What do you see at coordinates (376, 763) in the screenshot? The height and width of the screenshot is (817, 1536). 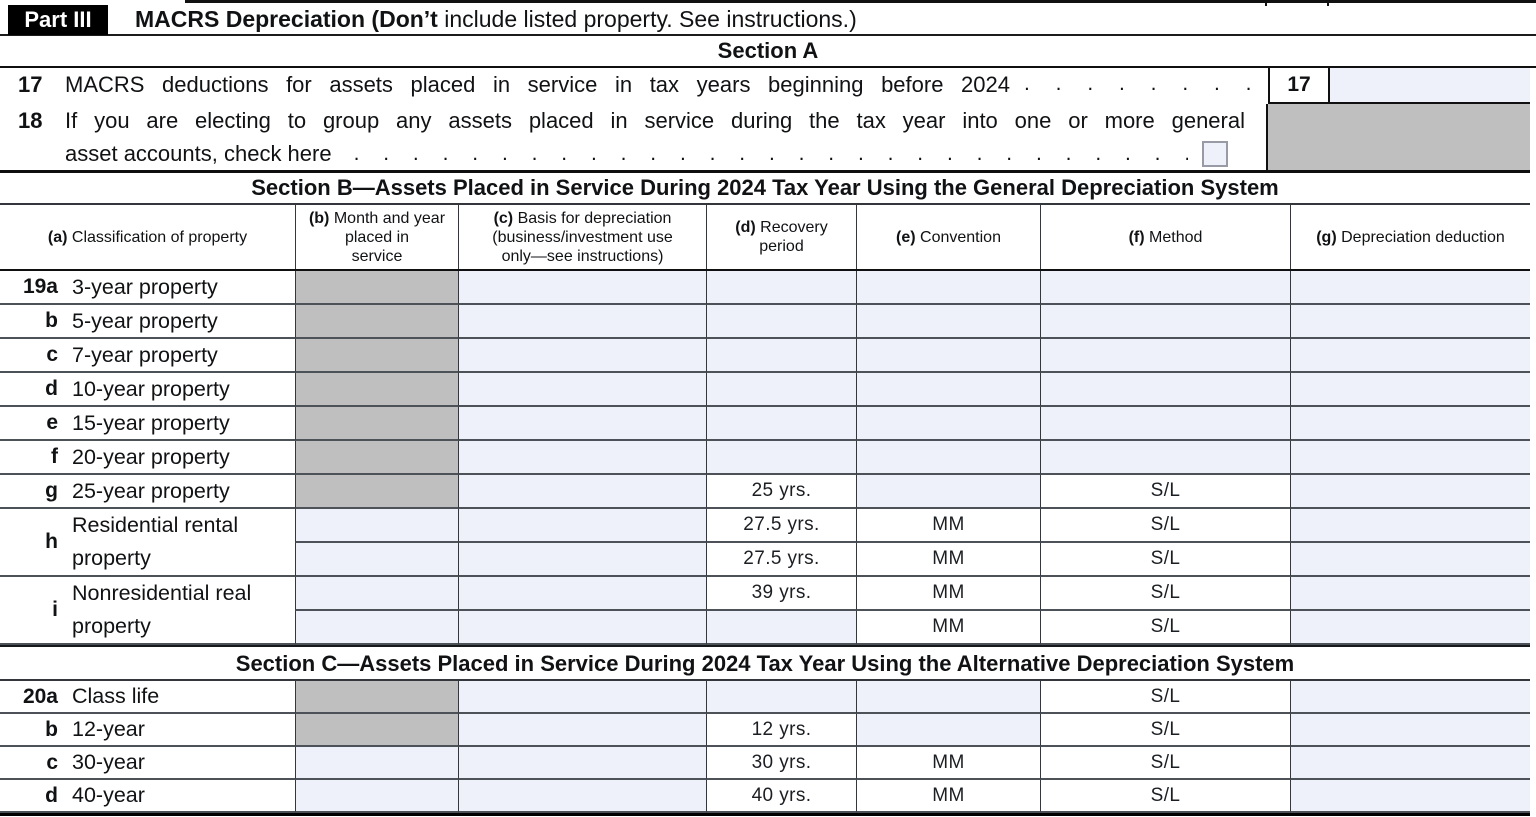 I see `cell-20c-month-input` at bounding box center [376, 763].